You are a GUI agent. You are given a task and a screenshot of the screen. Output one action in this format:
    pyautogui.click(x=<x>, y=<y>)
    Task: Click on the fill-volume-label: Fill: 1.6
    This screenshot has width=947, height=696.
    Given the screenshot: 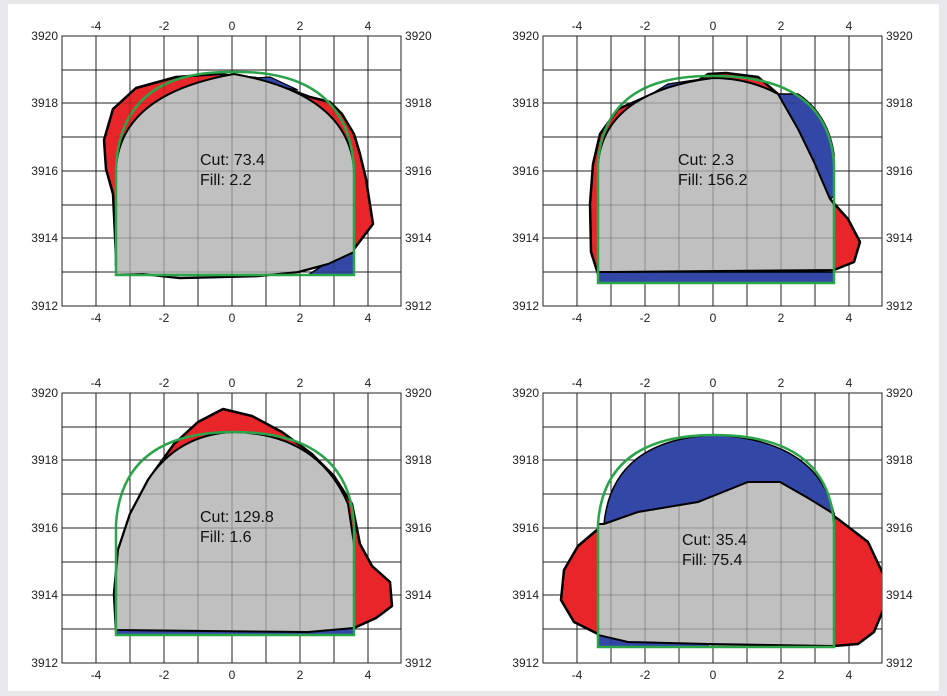 What is the action you would take?
    pyautogui.click(x=226, y=537)
    